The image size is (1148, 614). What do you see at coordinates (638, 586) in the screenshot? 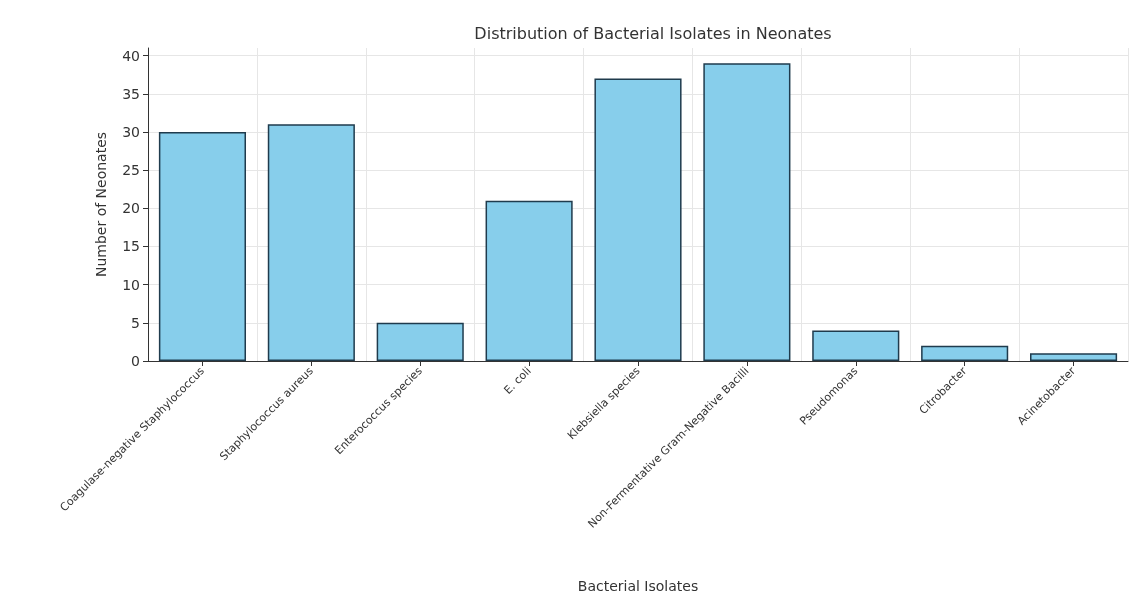
I see `x-axis-title: Bacterial Isolates` at bounding box center [638, 586].